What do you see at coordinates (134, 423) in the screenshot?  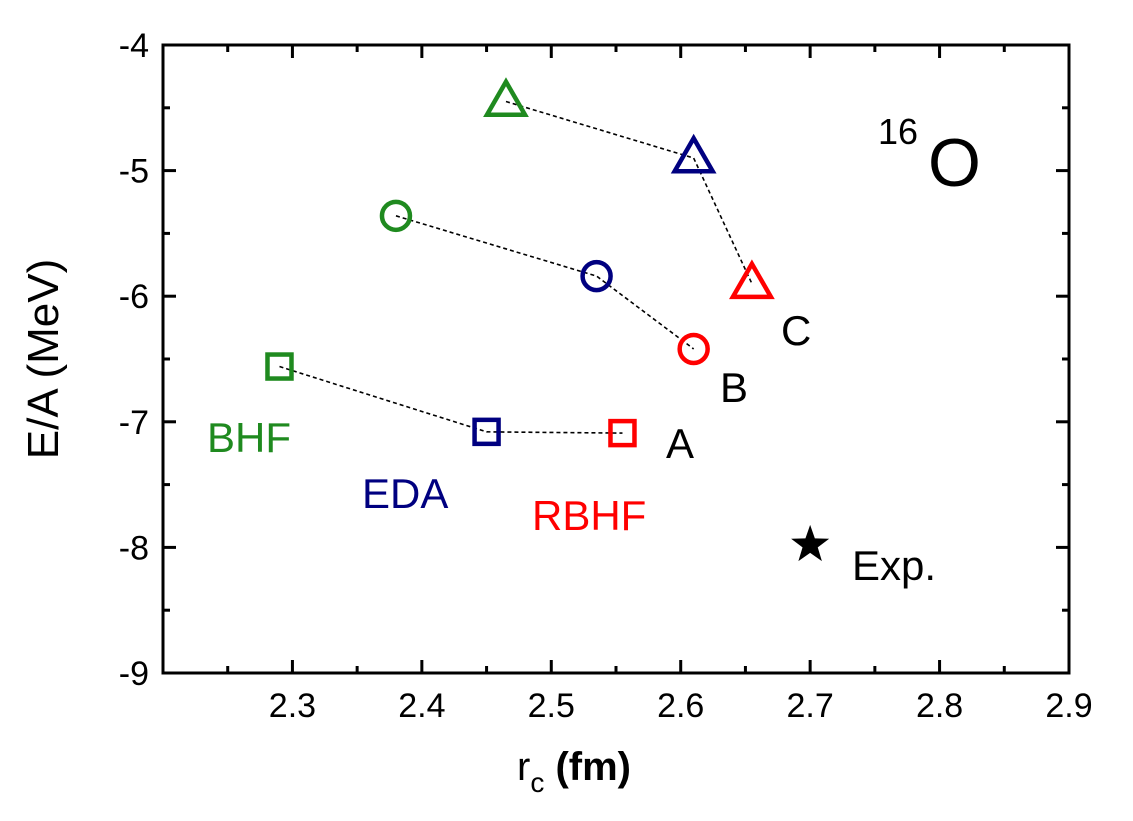 I see `y-tick-label: -7` at bounding box center [134, 423].